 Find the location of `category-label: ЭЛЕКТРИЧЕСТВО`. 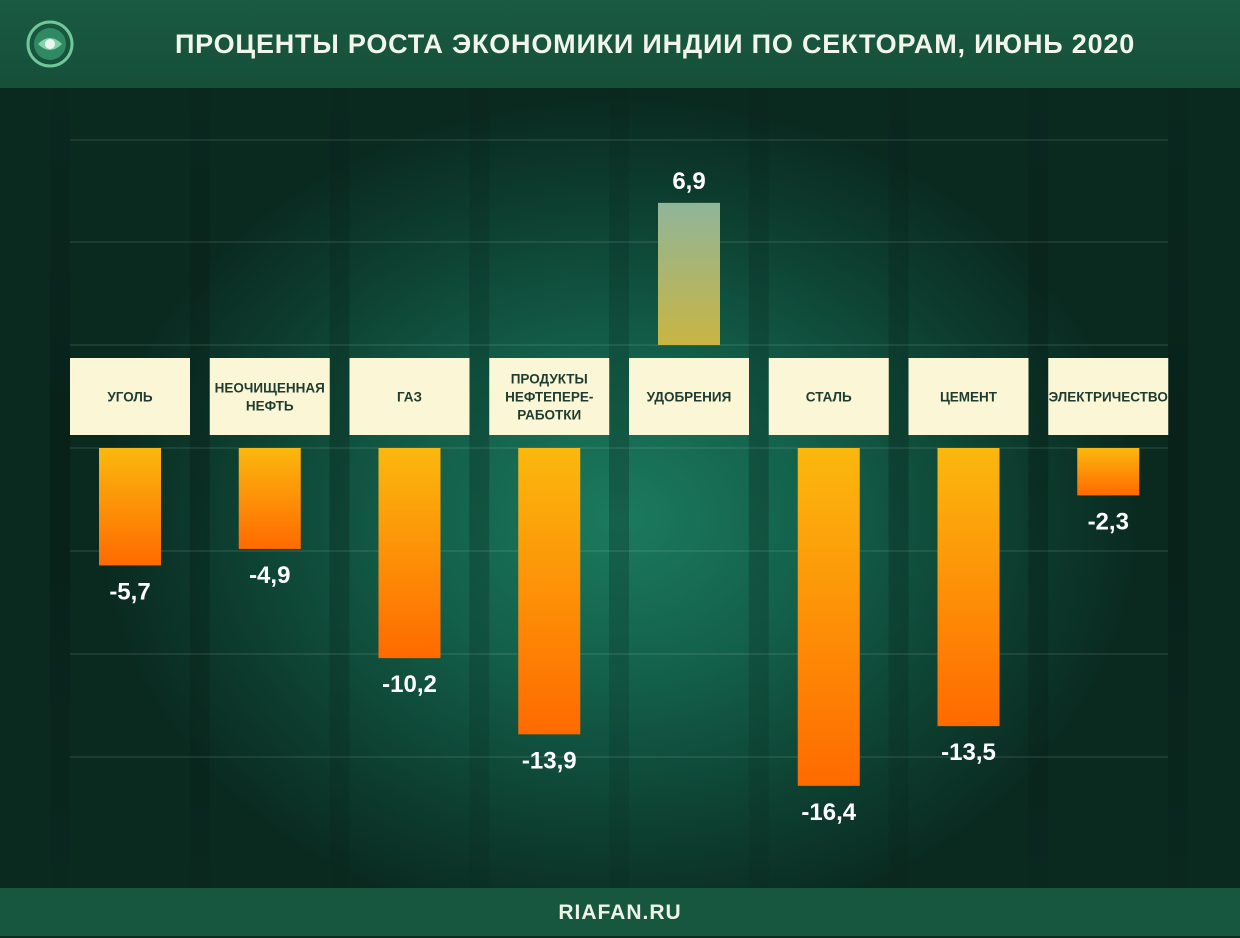

category-label: ЭЛЕКТРИЧЕСТВО is located at coordinates (1108, 397).